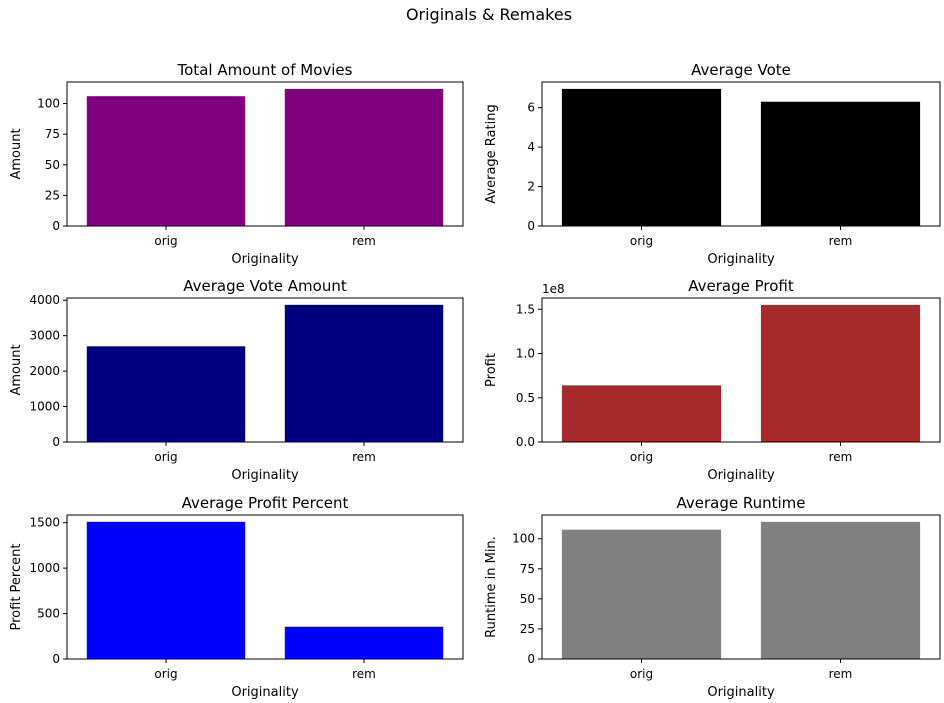 This screenshot has width=944, height=703. I want to click on y-offset-label: 1e8, so click(553, 289).